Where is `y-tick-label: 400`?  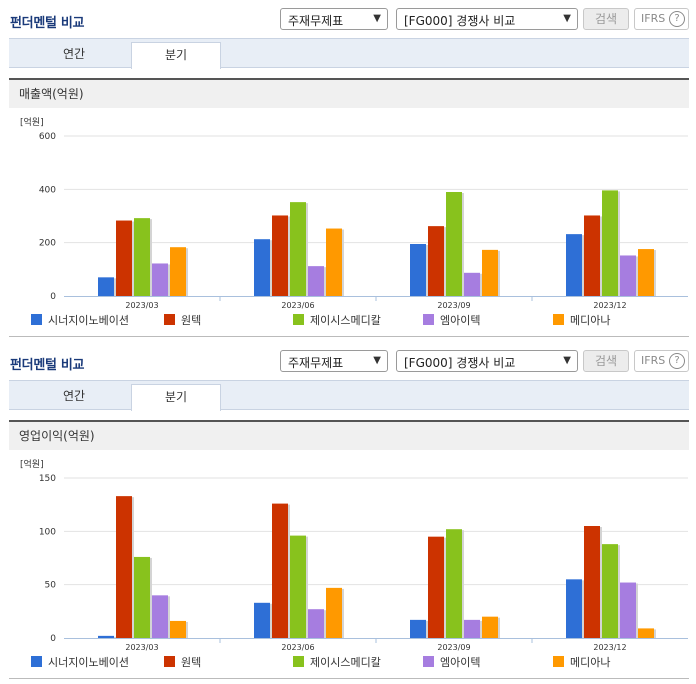
y-tick-label: 400 is located at coordinates (47, 190).